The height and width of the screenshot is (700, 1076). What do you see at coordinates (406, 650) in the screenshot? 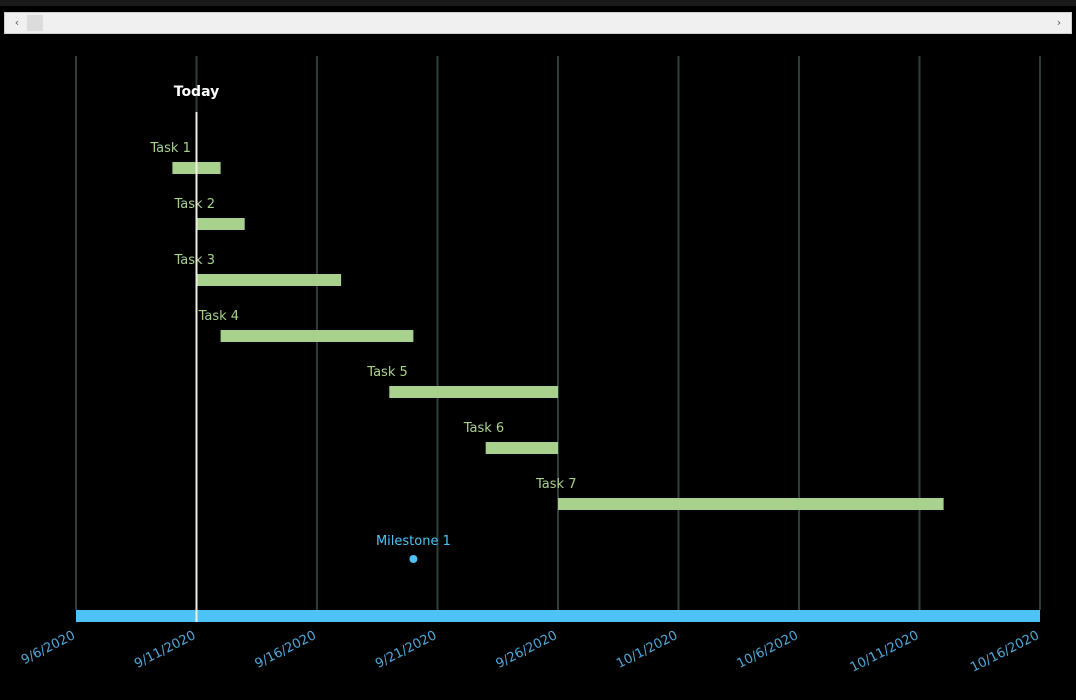
I see `x-tick-label: 9/21/2020` at bounding box center [406, 650].